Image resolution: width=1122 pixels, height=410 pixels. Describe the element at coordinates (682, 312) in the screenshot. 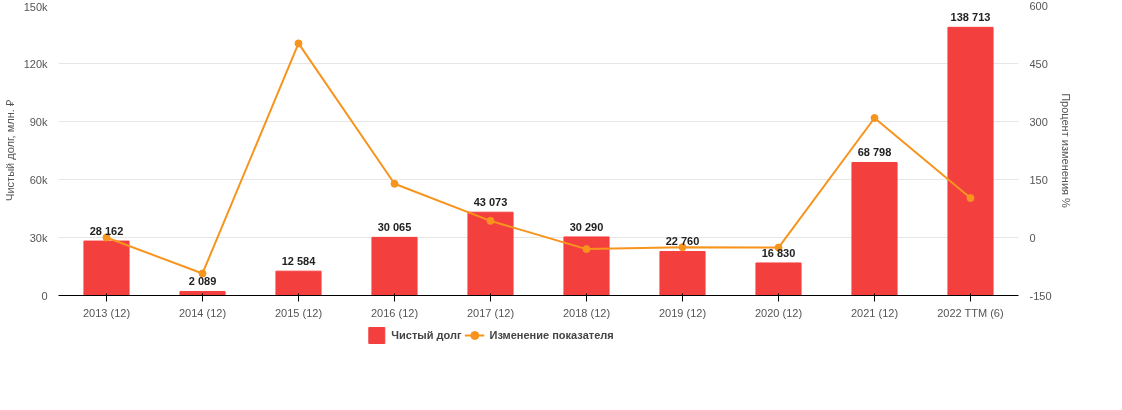

I see `x-tick-label: 2019 (12)` at that location.